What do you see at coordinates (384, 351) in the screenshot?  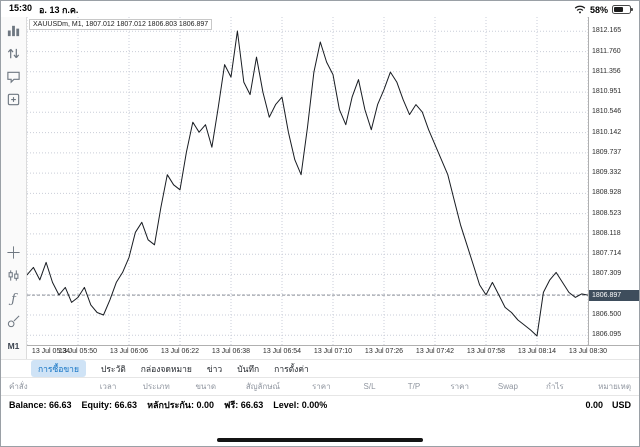 I see `time-axis-label: 13 Jul 07:26` at bounding box center [384, 351].